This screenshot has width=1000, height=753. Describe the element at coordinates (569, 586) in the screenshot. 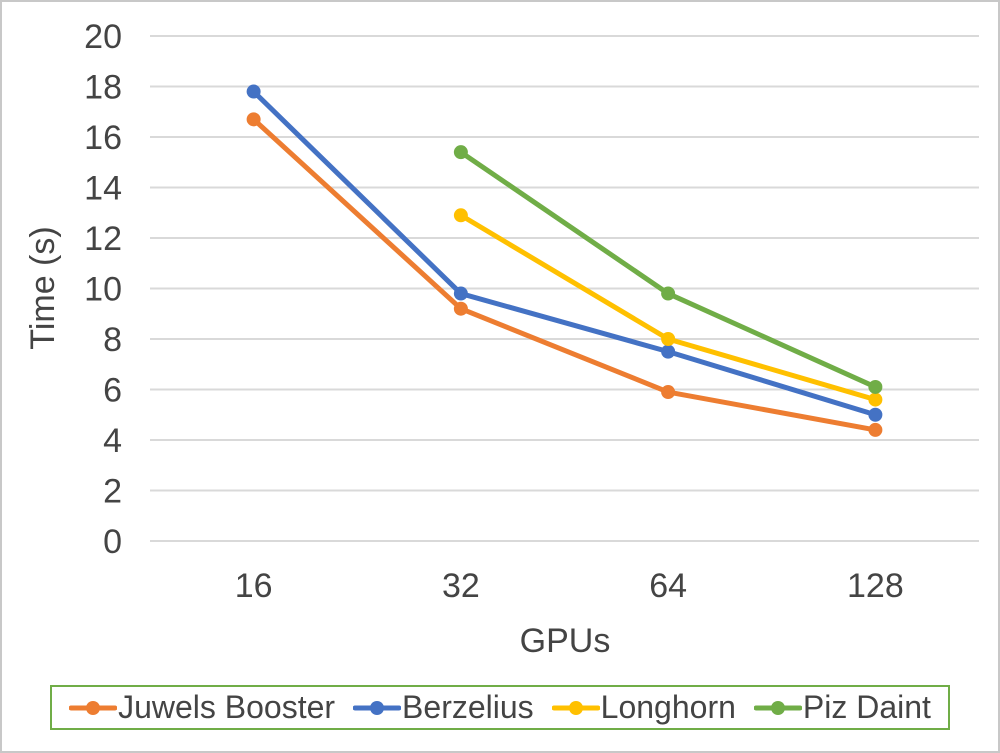

I see `x-axis-tick-labels: 16 32 64 128` at that location.